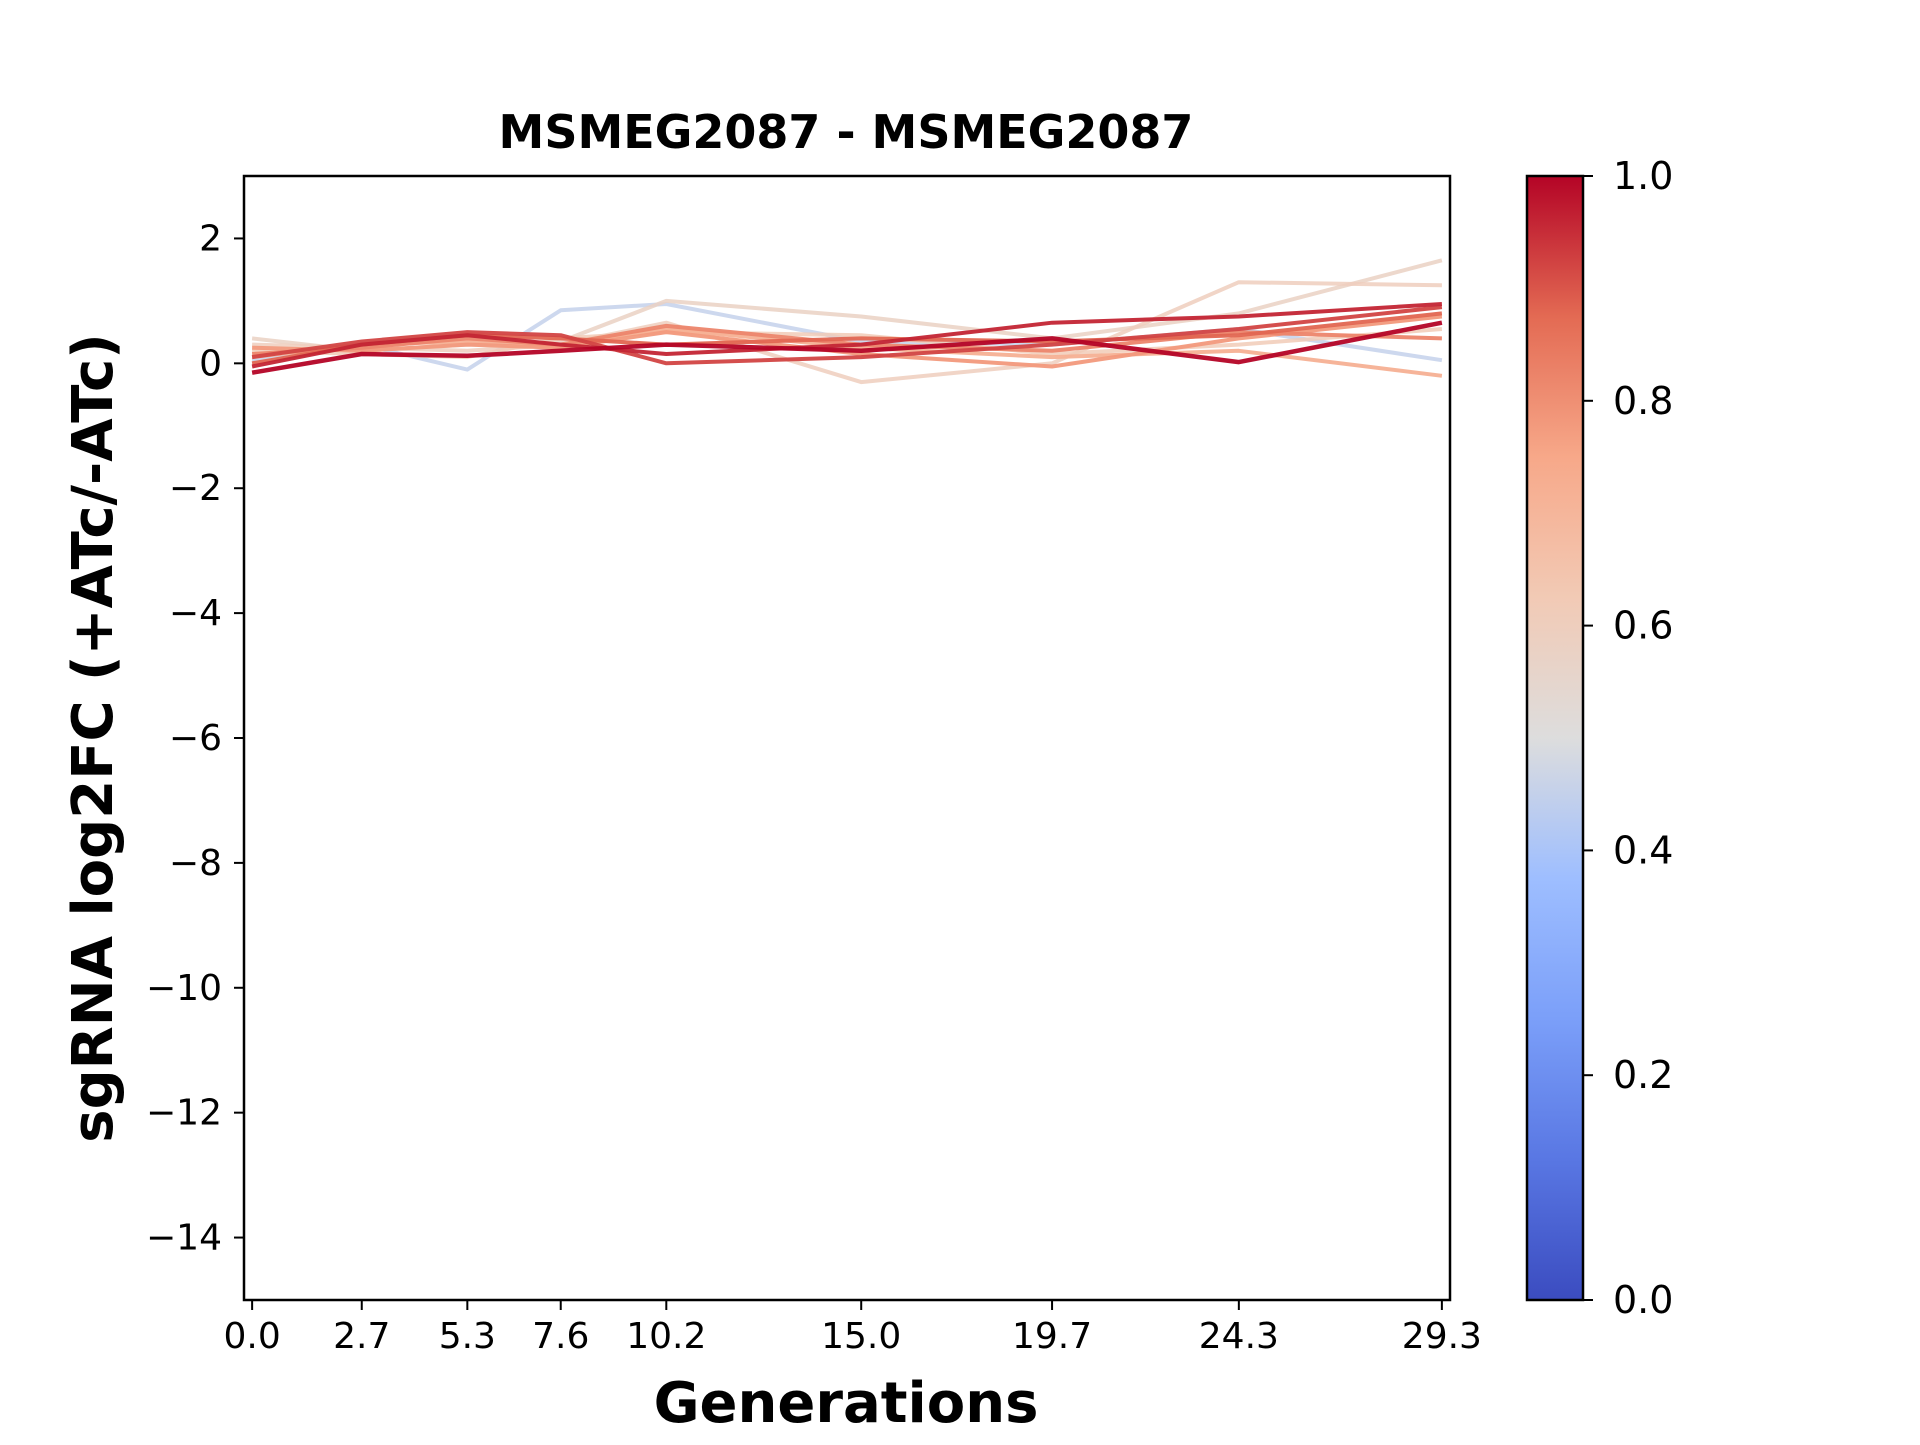 This screenshot has width=1920, height=1445. I want to click on y-tick-label: −4, so click(195, 613).